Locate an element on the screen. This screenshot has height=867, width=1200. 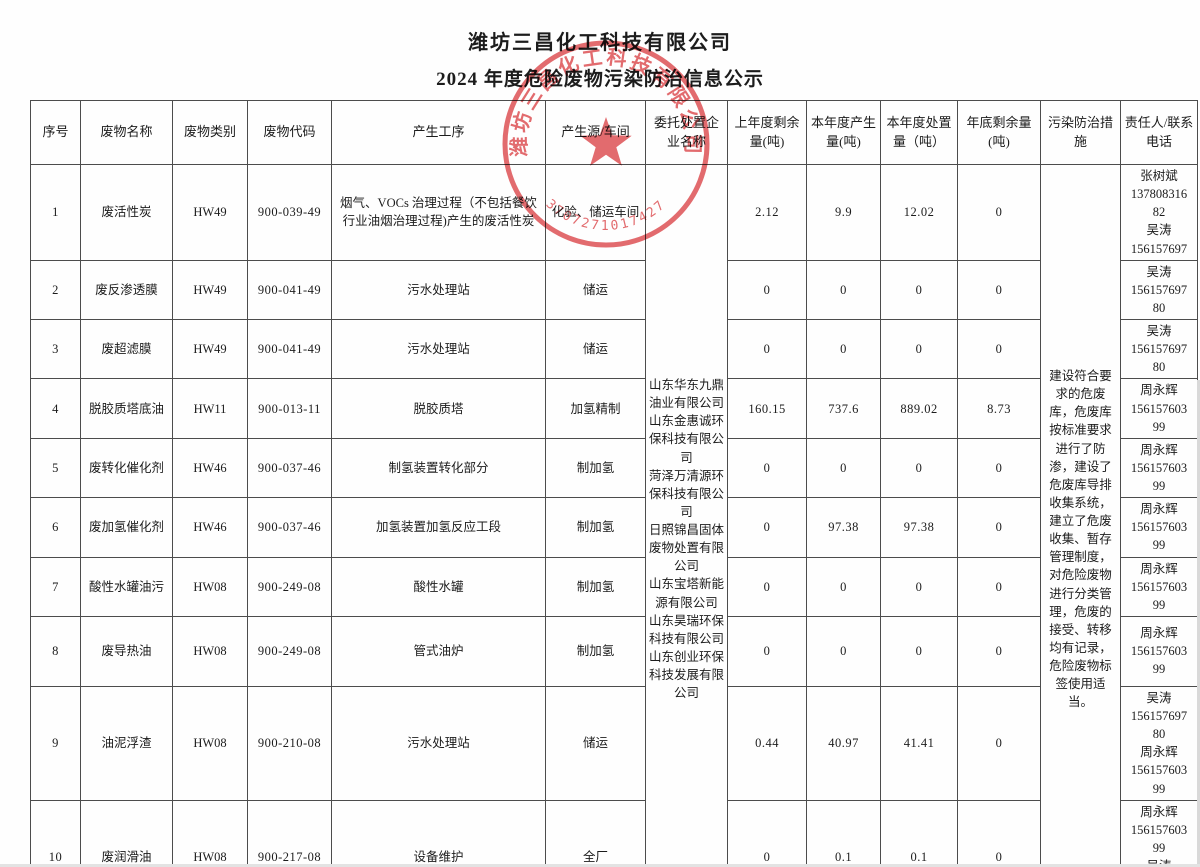
cell-waste-name: 废超滤膜 is located at coordinates (126, 349).